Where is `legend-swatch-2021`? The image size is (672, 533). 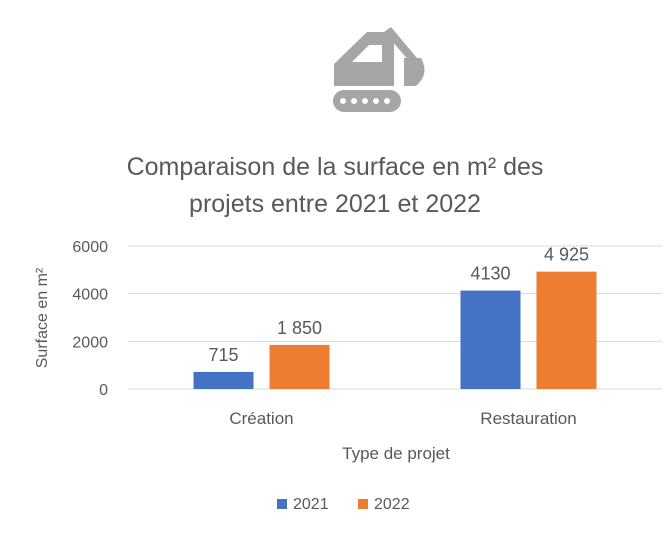
legend-swatch-2021 is located at coordinates (282, 504).